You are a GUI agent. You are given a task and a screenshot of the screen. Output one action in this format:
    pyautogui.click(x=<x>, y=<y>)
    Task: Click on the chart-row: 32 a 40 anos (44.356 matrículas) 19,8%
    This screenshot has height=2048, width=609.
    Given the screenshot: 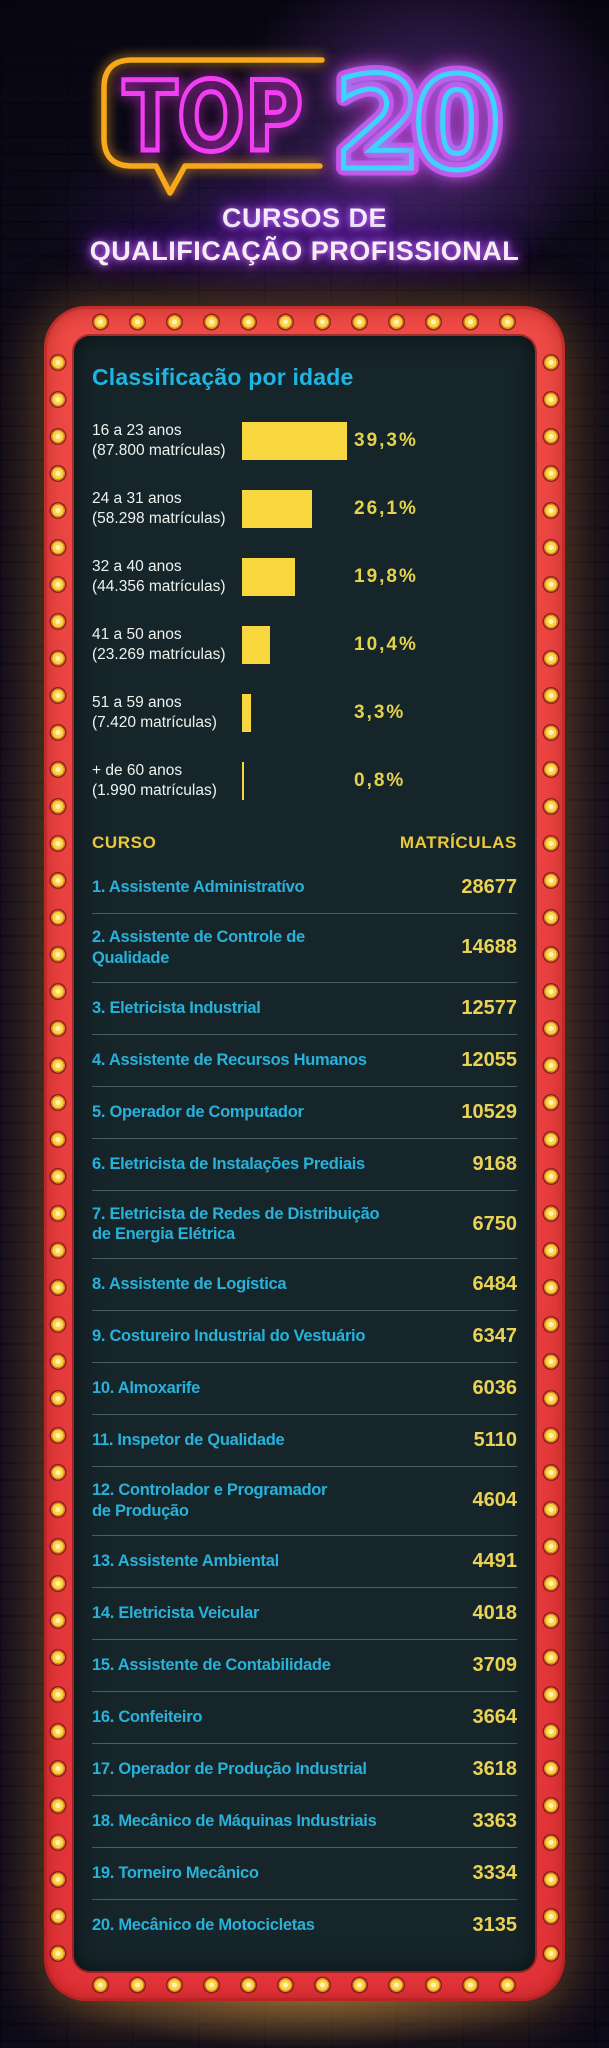 What is the action you would take?
    pyautogui.click(x=304, y=577)
    